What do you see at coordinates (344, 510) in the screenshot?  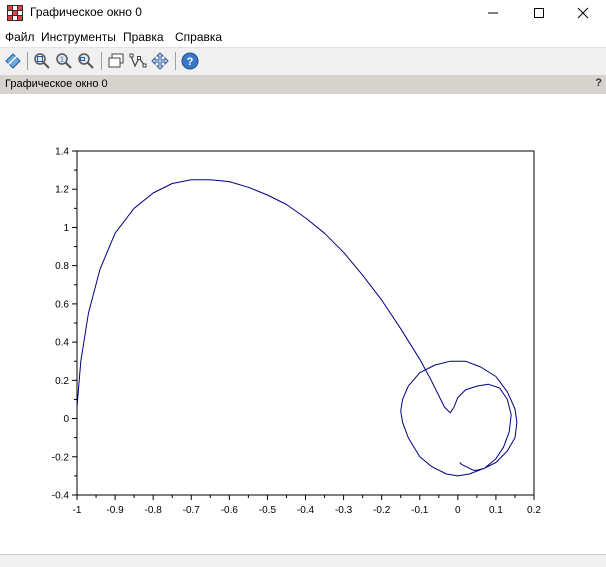 I see `x-tick-label: -0.3` at bounding box center [344, 510].